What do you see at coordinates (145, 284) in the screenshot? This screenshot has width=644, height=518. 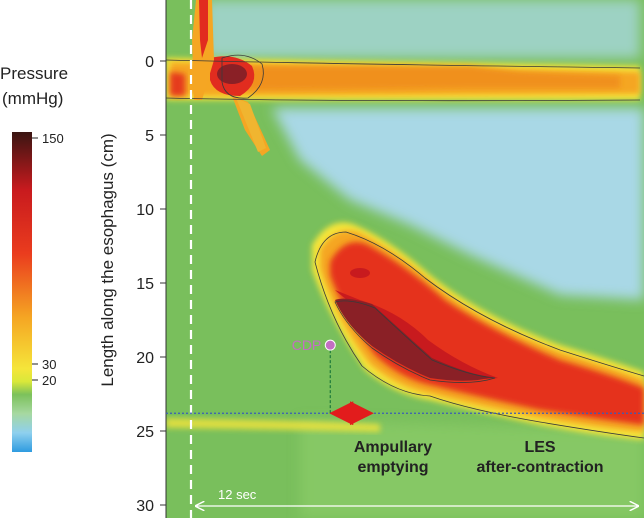 I see `y-tick-label: 15` at bounding box center [145, 284].